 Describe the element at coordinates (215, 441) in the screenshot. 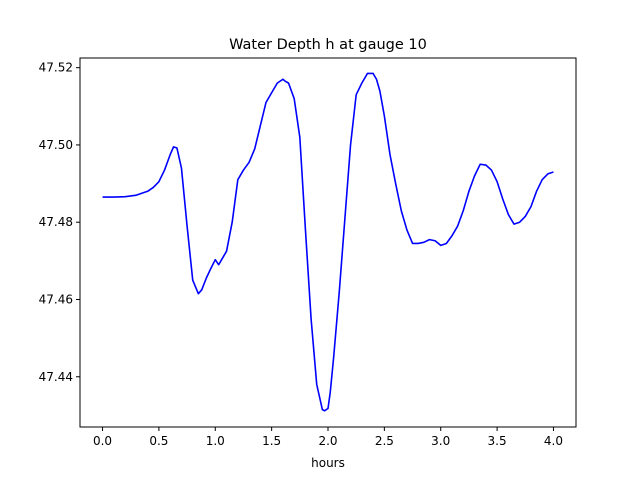

I see `x-tick-label: 1.0` at that location.